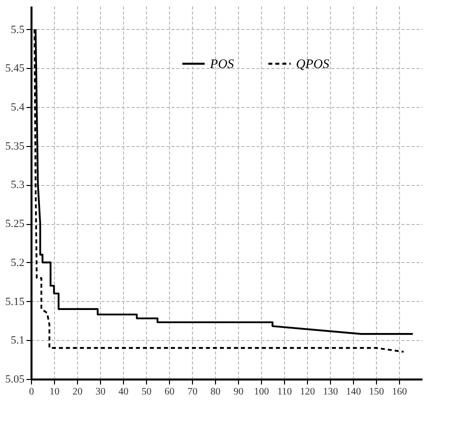  Describe the element at coordinates (15, 302) in the screenshot. I see `y-tick-label: 5.15` at that location.